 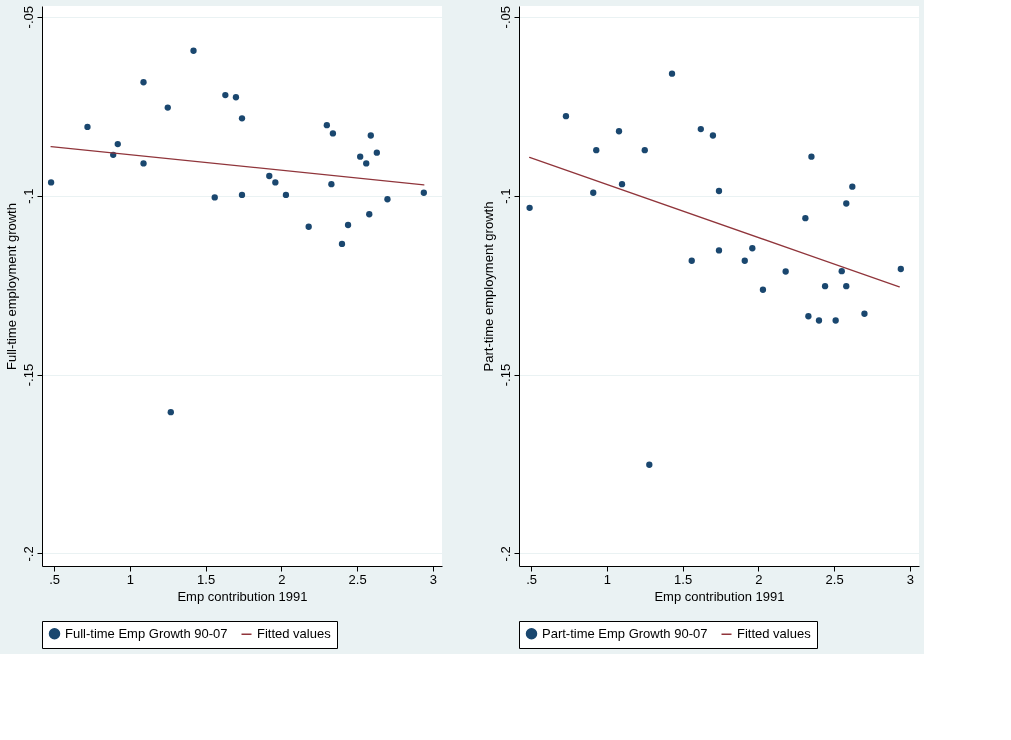 I want to click on legend-label: Full-time Emp Growth 90-07, so click(x=146, y=633).